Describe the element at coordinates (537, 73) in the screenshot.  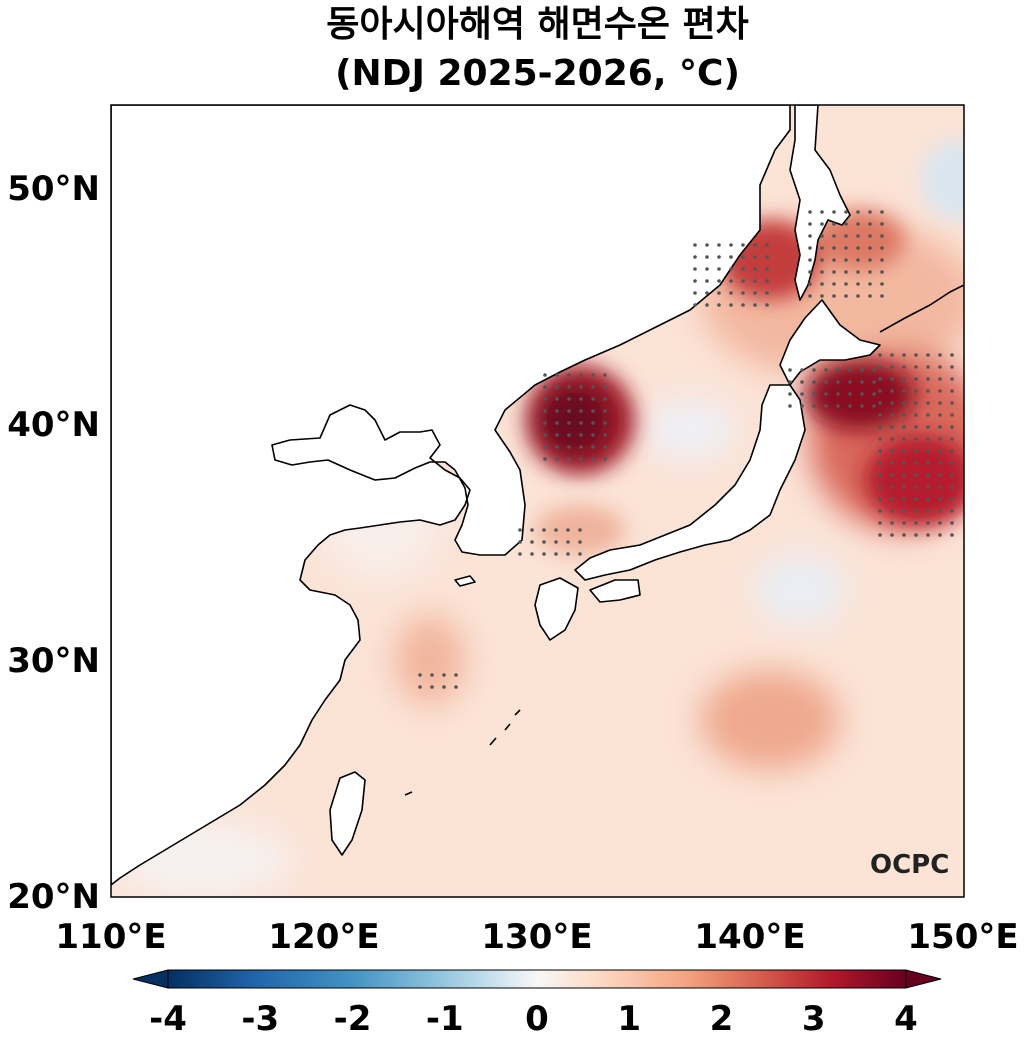
I see `map-subtitle: (NDJ 2025-2026, °C)` at that location.